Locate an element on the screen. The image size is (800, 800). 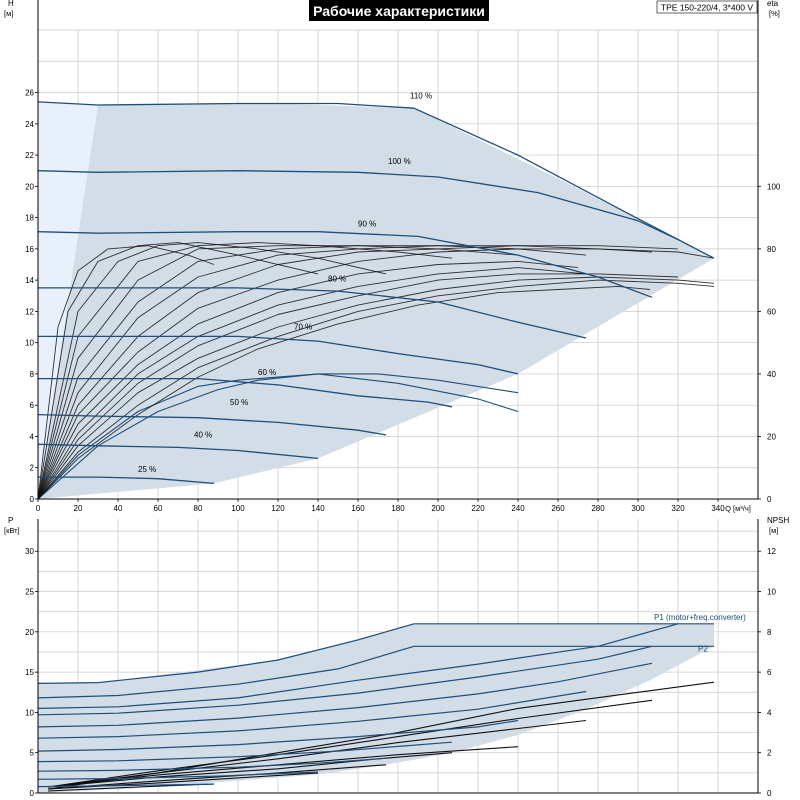
y2-tick-label: 10 is located at coordinates (771, 592).